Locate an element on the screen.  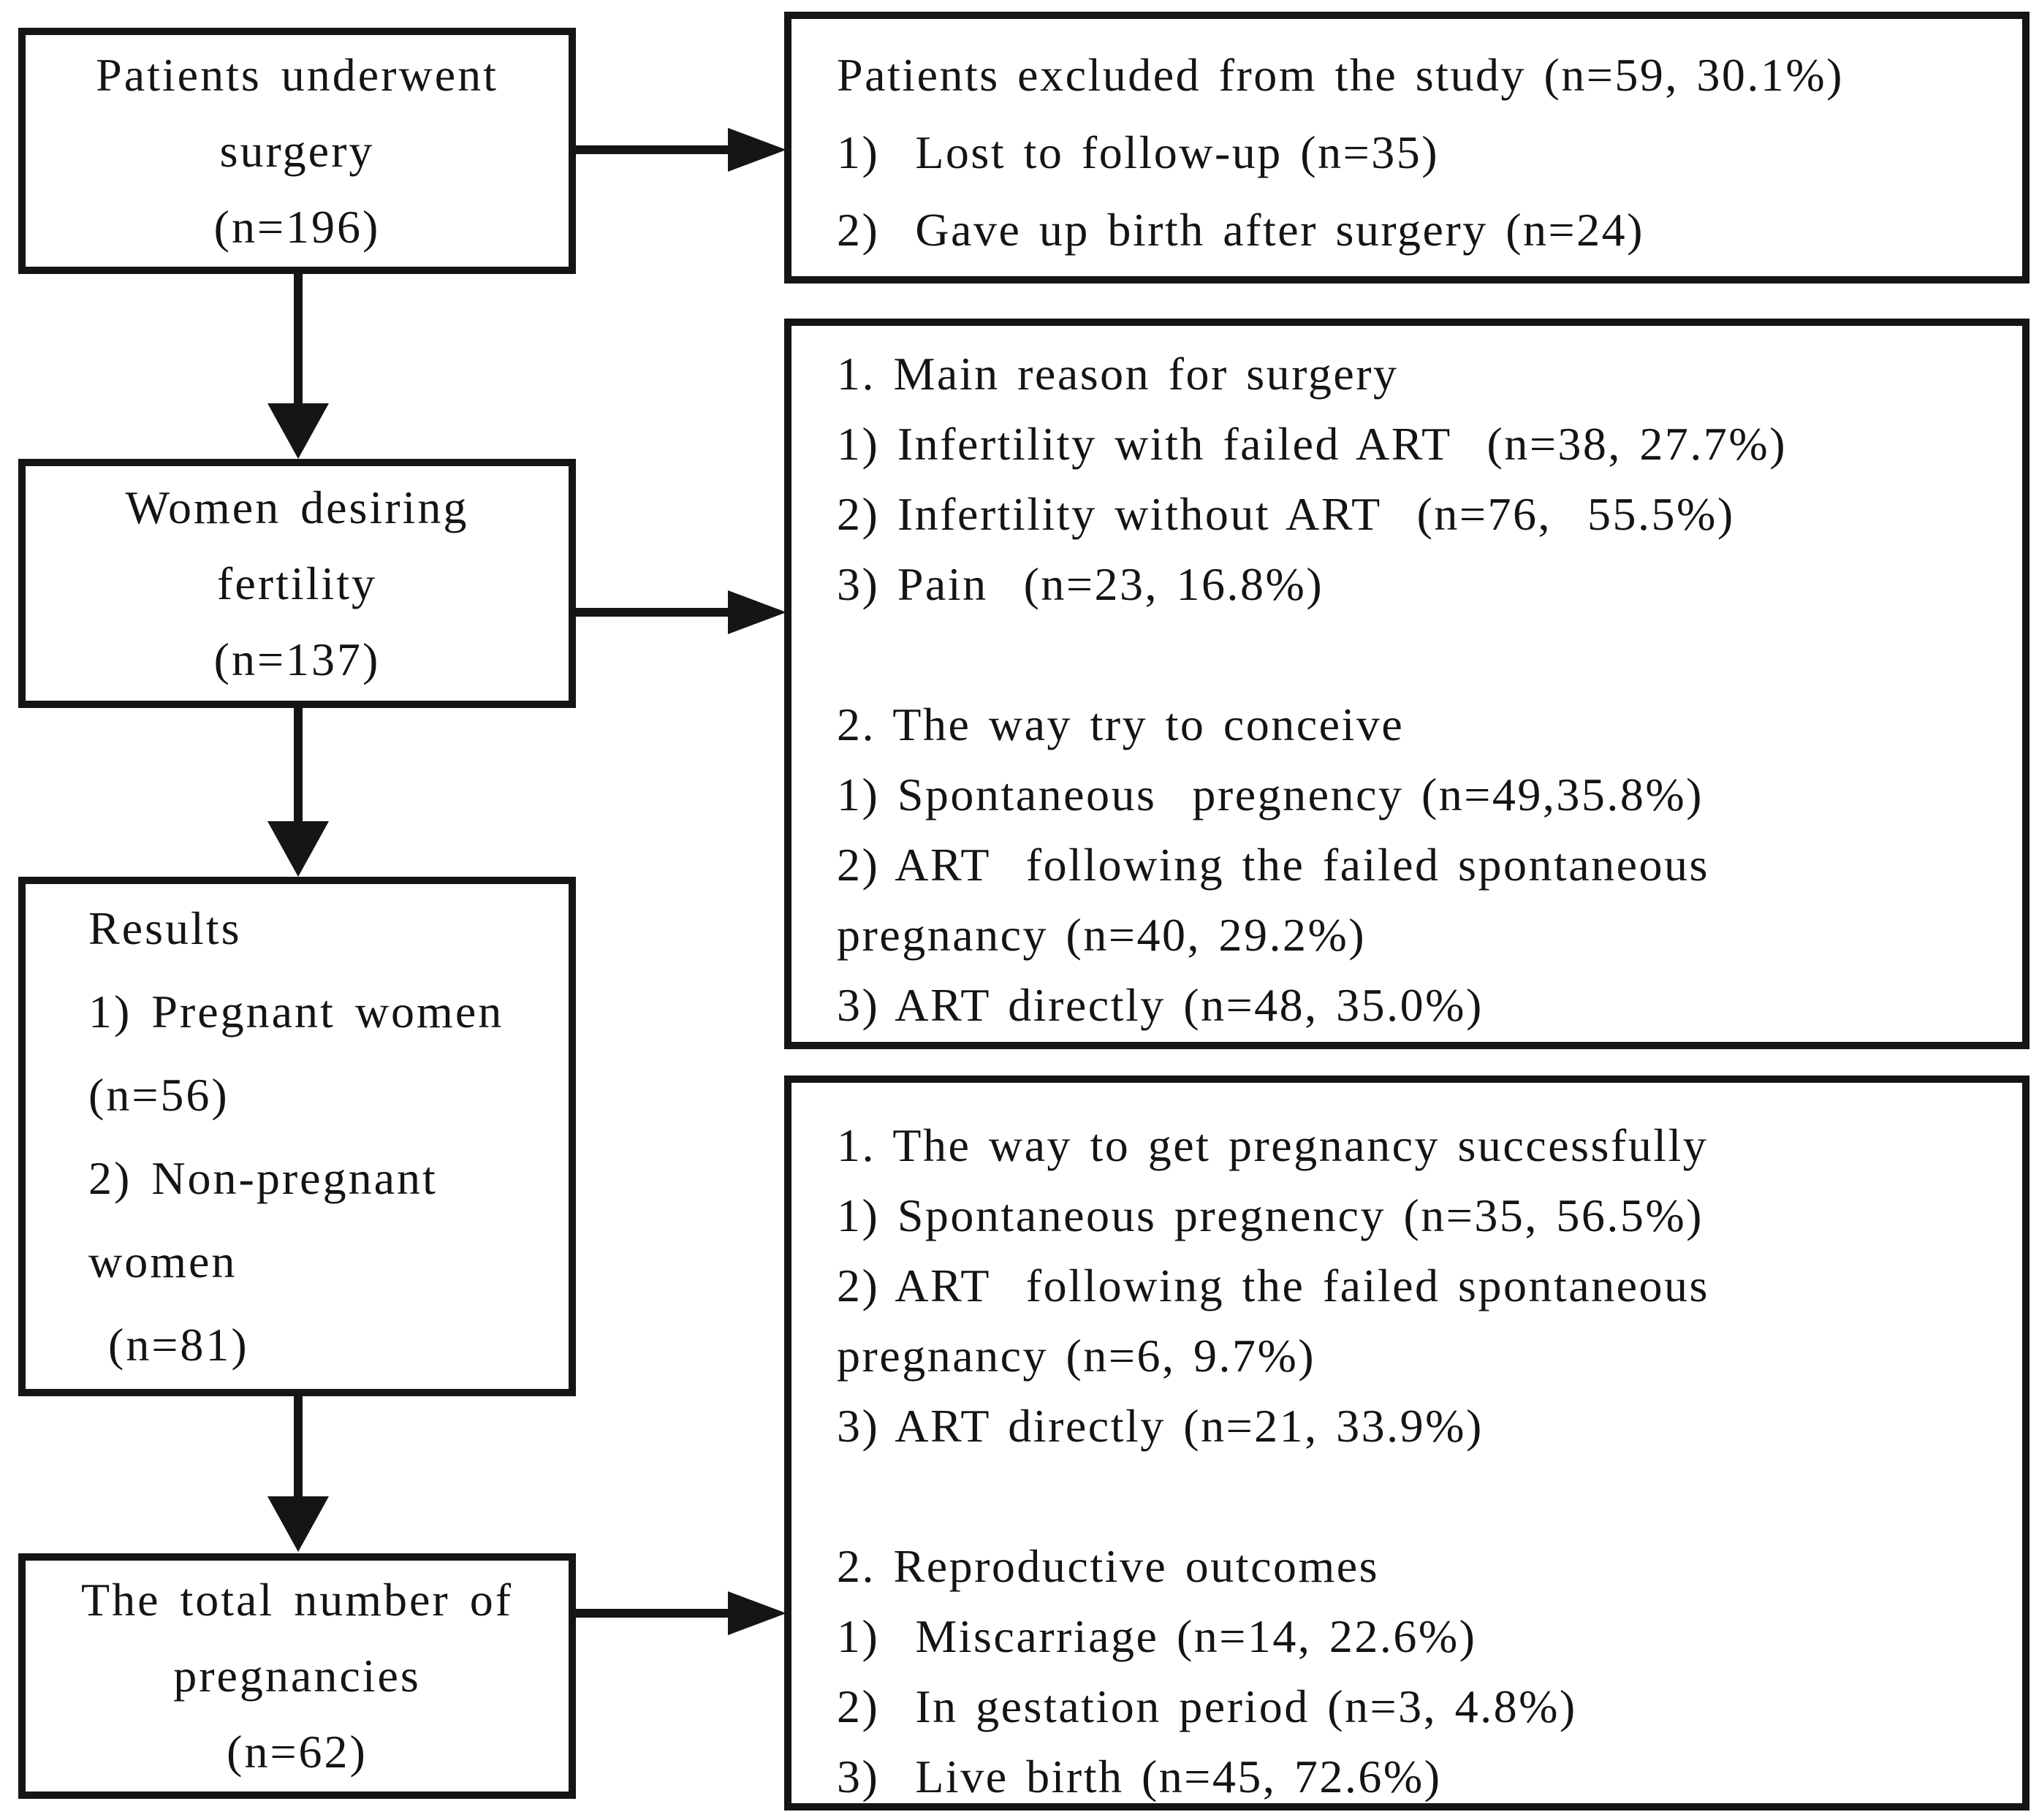
text-line: (n=62) is located at coordinates (297, 1752).